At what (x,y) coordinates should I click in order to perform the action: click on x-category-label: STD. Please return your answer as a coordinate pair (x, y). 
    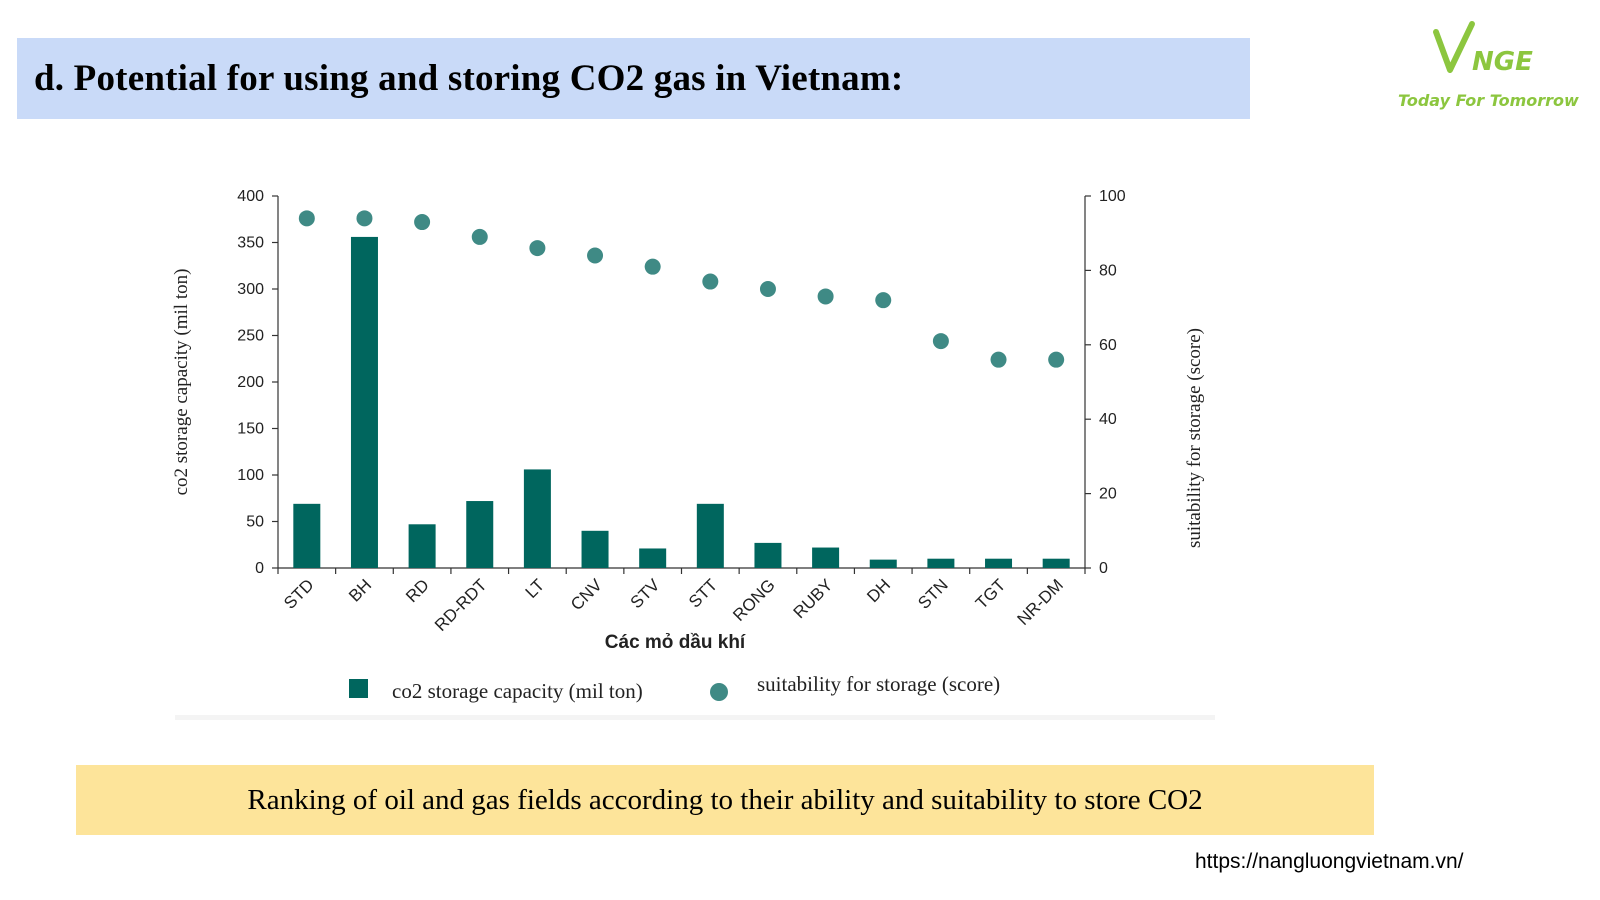
    Looking at the image, I should click on (298, 593).